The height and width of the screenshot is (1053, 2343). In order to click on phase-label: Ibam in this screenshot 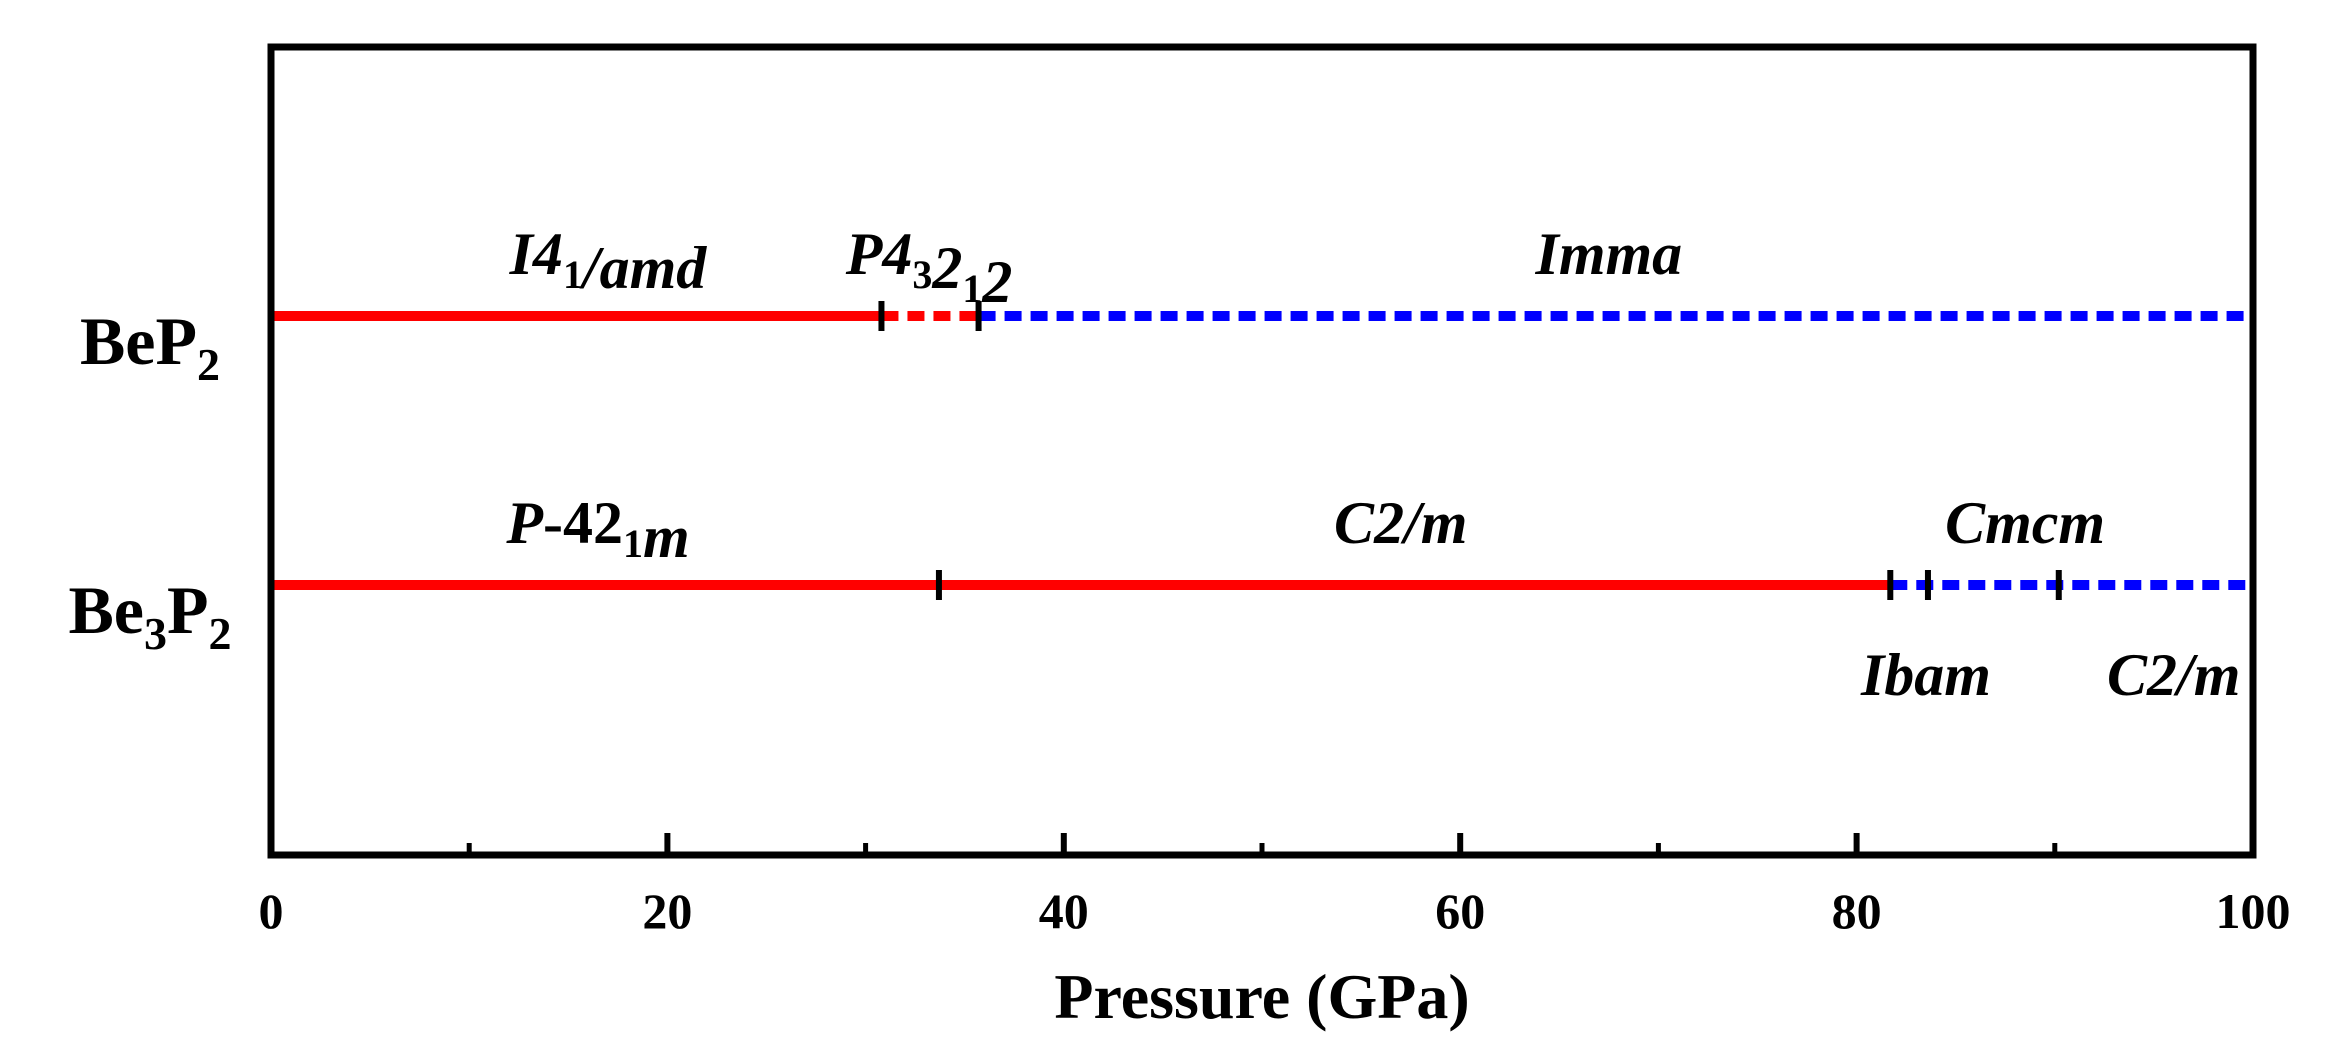, I will do `click(1925, 675)`.